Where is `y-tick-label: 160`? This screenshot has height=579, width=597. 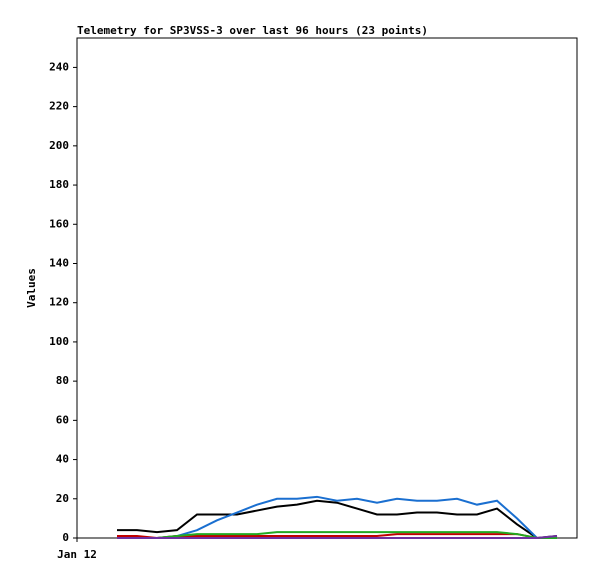
y-tick-label: 160 is located at coordinates (59, 223).